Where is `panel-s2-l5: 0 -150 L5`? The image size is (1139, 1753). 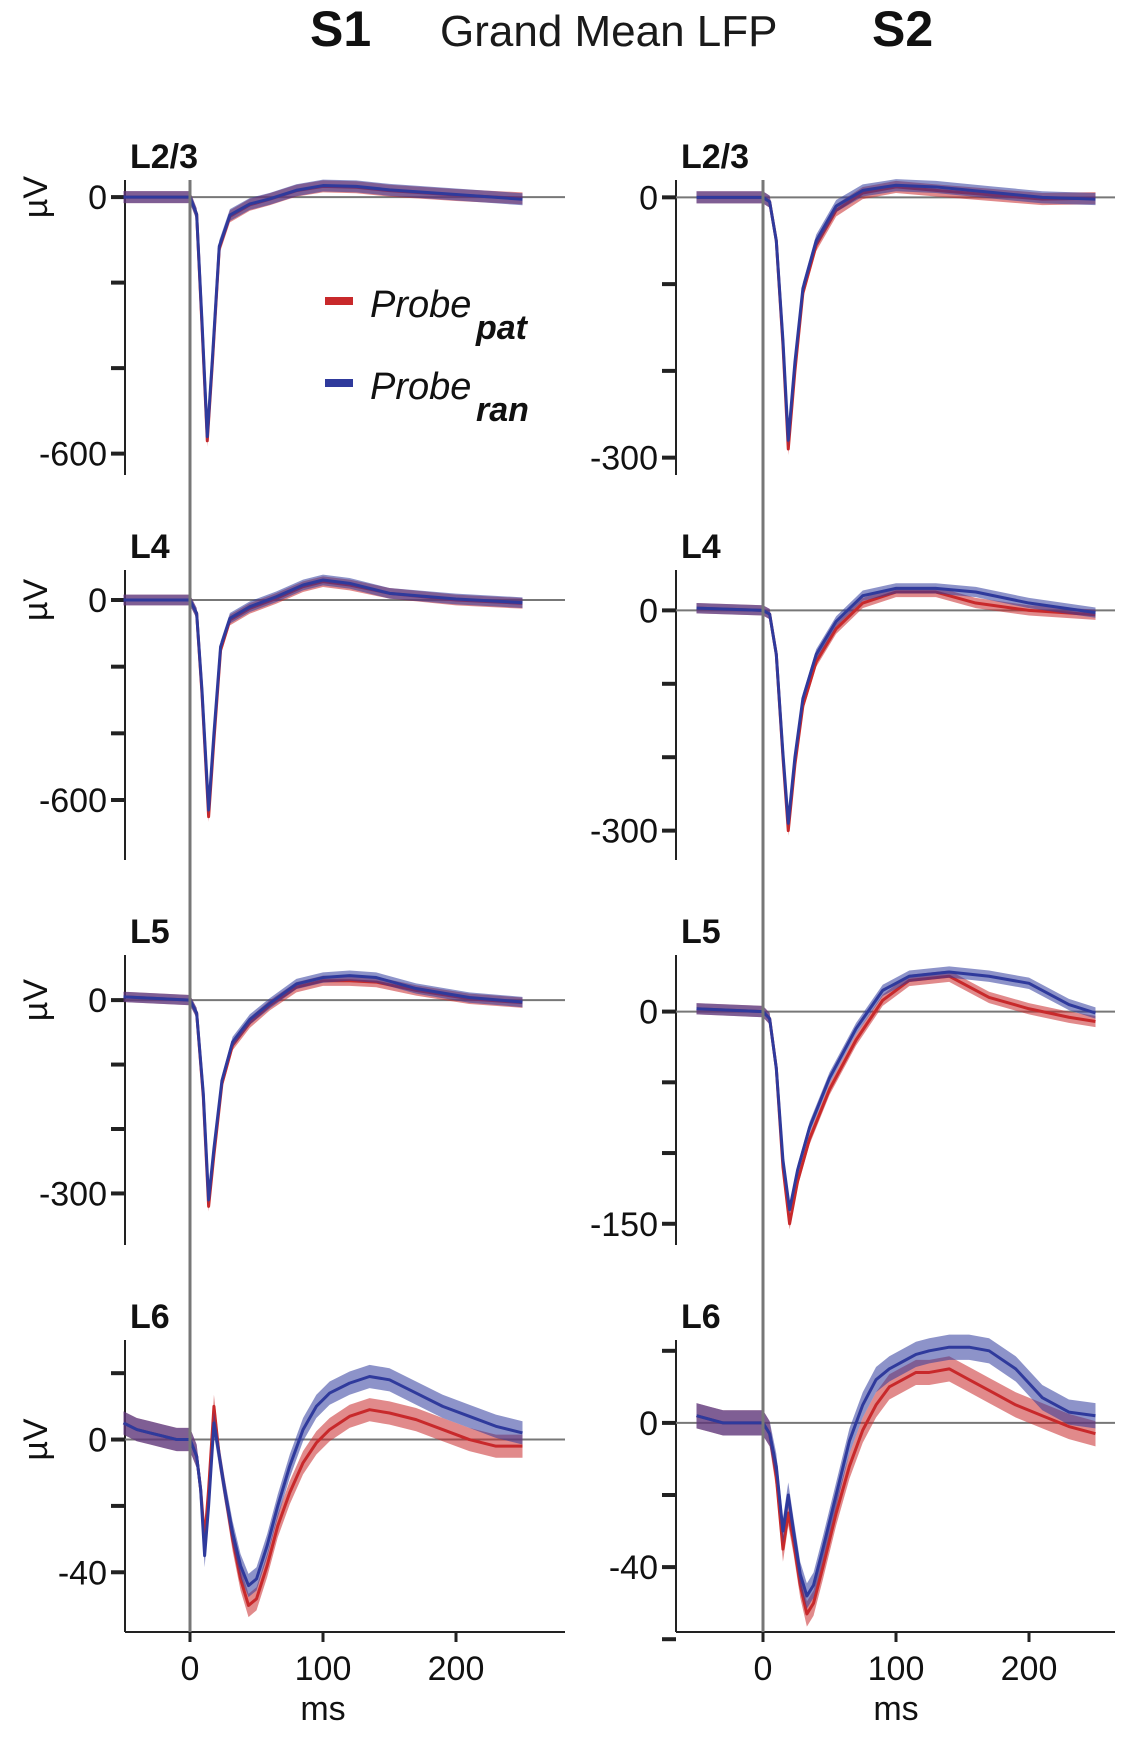
panel-s2-l5: 0 -150 L5 is located at coordinates (852, 1079).